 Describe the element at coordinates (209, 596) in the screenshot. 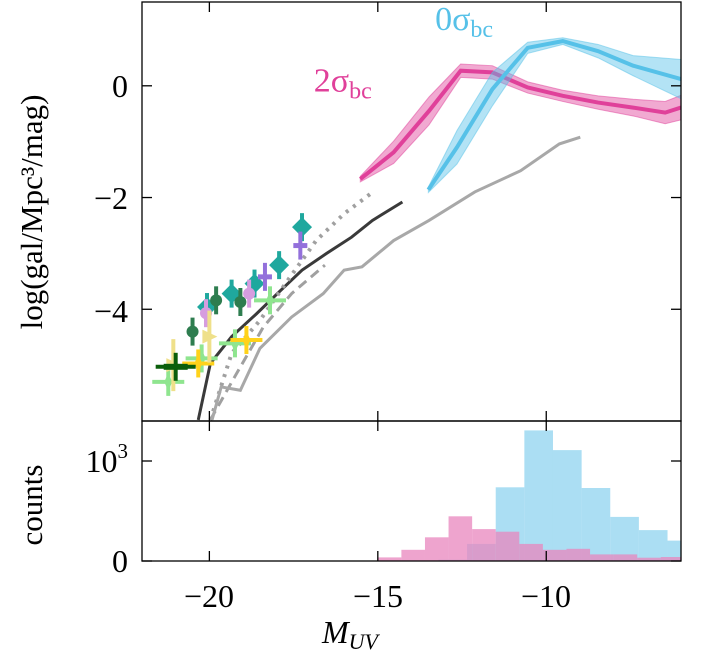

I see `xtick-label-minus20: −20` at that location.